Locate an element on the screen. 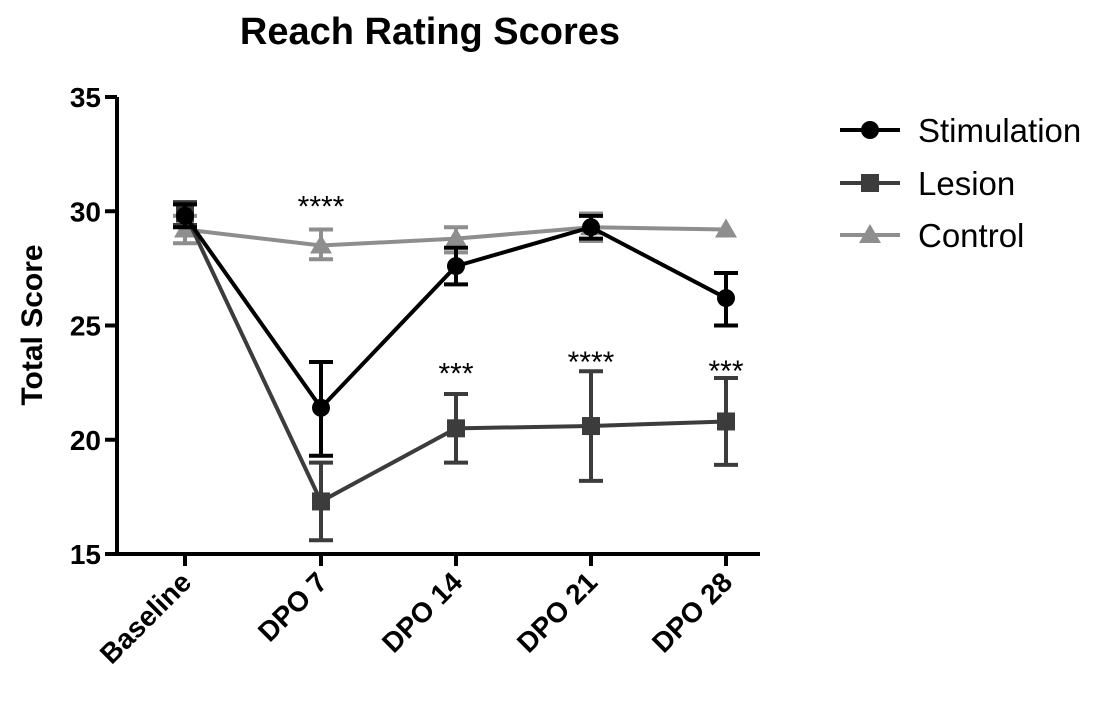 Image resolution: width=1104 pixels, height=702 pixels. y-tick-label: 15 is located at coordinates (85, 554).